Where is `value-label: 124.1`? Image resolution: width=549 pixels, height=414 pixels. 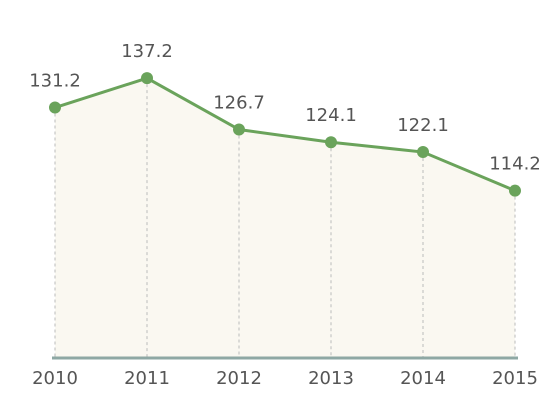
value-label: 124.1 is located at coordinates (331, 115).